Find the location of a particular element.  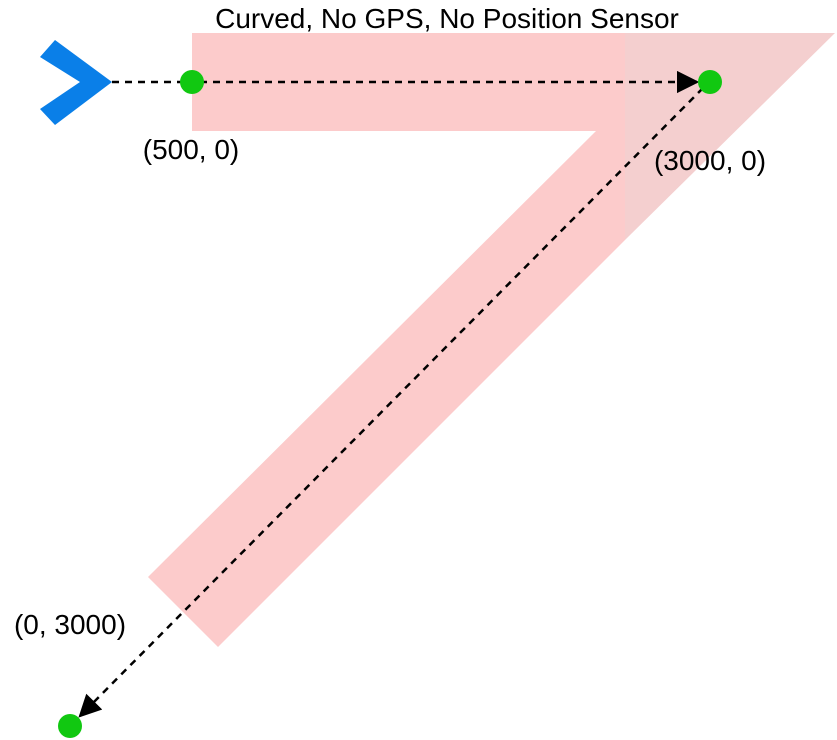

diagram-title: Curved, No GPS, No Position Sensor is located at coordinates (447, 18).